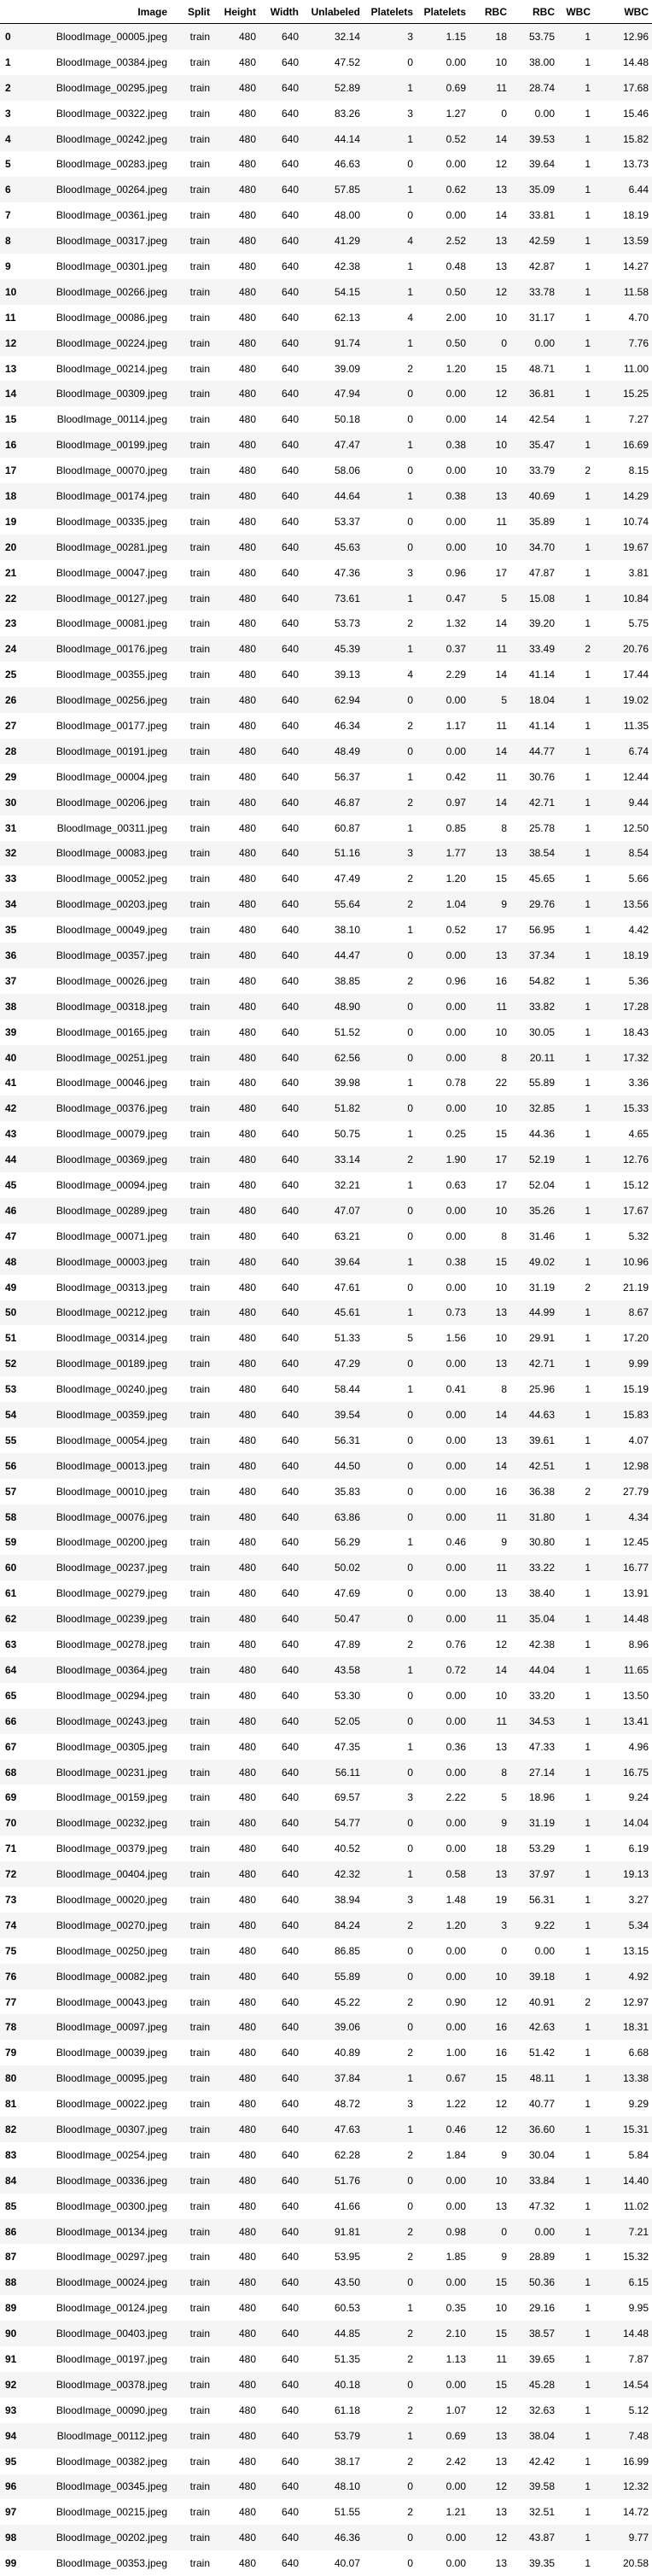 This screenshot has width=652, height=2576. I want to click on unlabeled-cell: 55.64, so click(333, 904).